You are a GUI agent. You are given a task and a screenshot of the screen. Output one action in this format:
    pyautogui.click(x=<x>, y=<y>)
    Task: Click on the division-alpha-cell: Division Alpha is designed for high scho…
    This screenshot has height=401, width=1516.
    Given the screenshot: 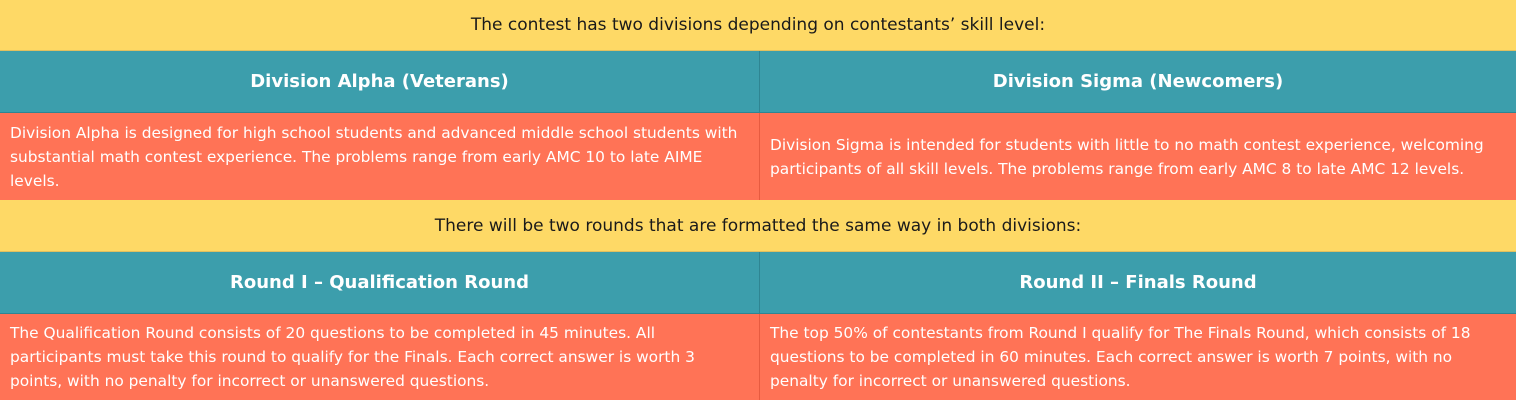 What is the action you would take?
    pyautogui.click(x=380, y=156)
    